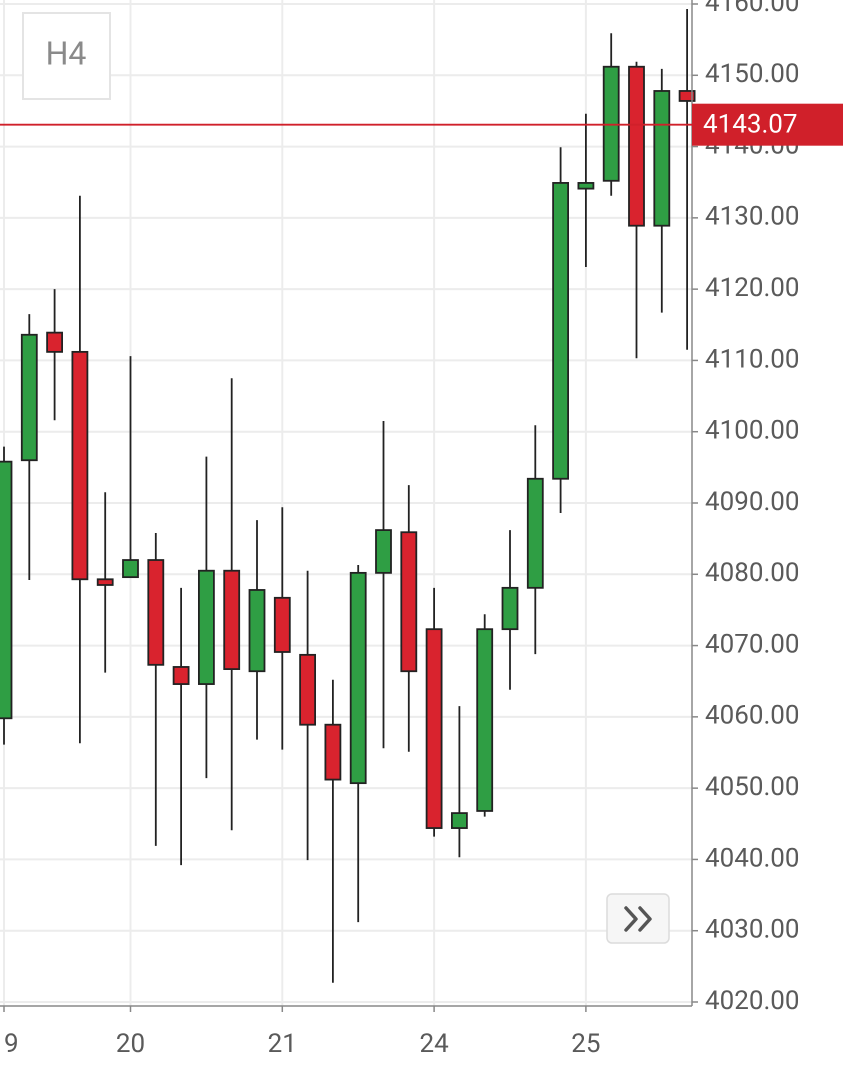 This screenshot has height=1080, width=843. Describe the element at coordinates (752, 74) in the screenshot. I see `y-tick-label: 4150.00` at that location.